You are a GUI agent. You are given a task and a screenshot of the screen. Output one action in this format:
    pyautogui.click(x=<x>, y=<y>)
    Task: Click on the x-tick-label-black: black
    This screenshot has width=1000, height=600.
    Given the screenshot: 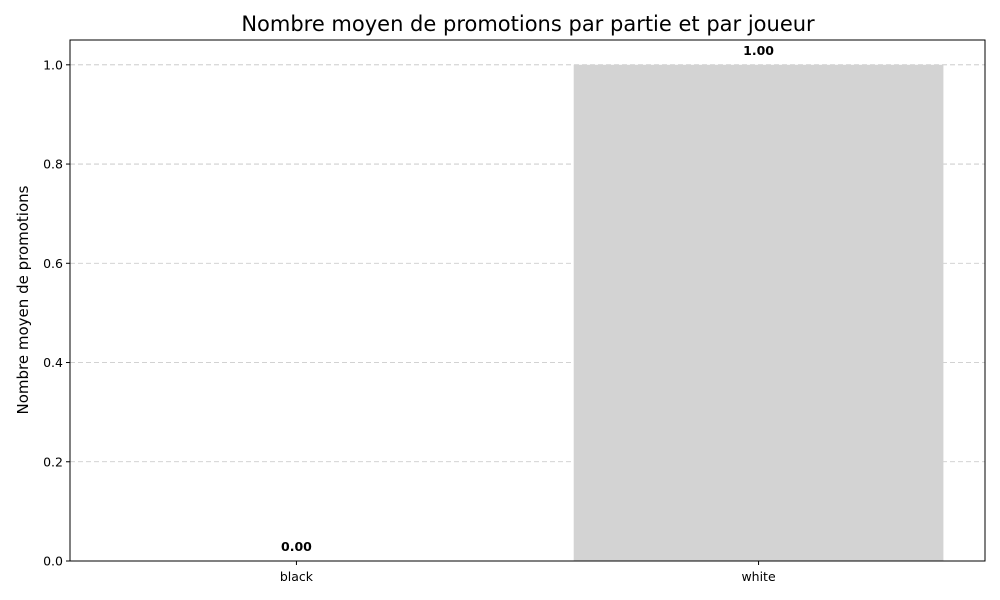 What is the action you would take?
    pyautogui.click(x=297, y=576)
    